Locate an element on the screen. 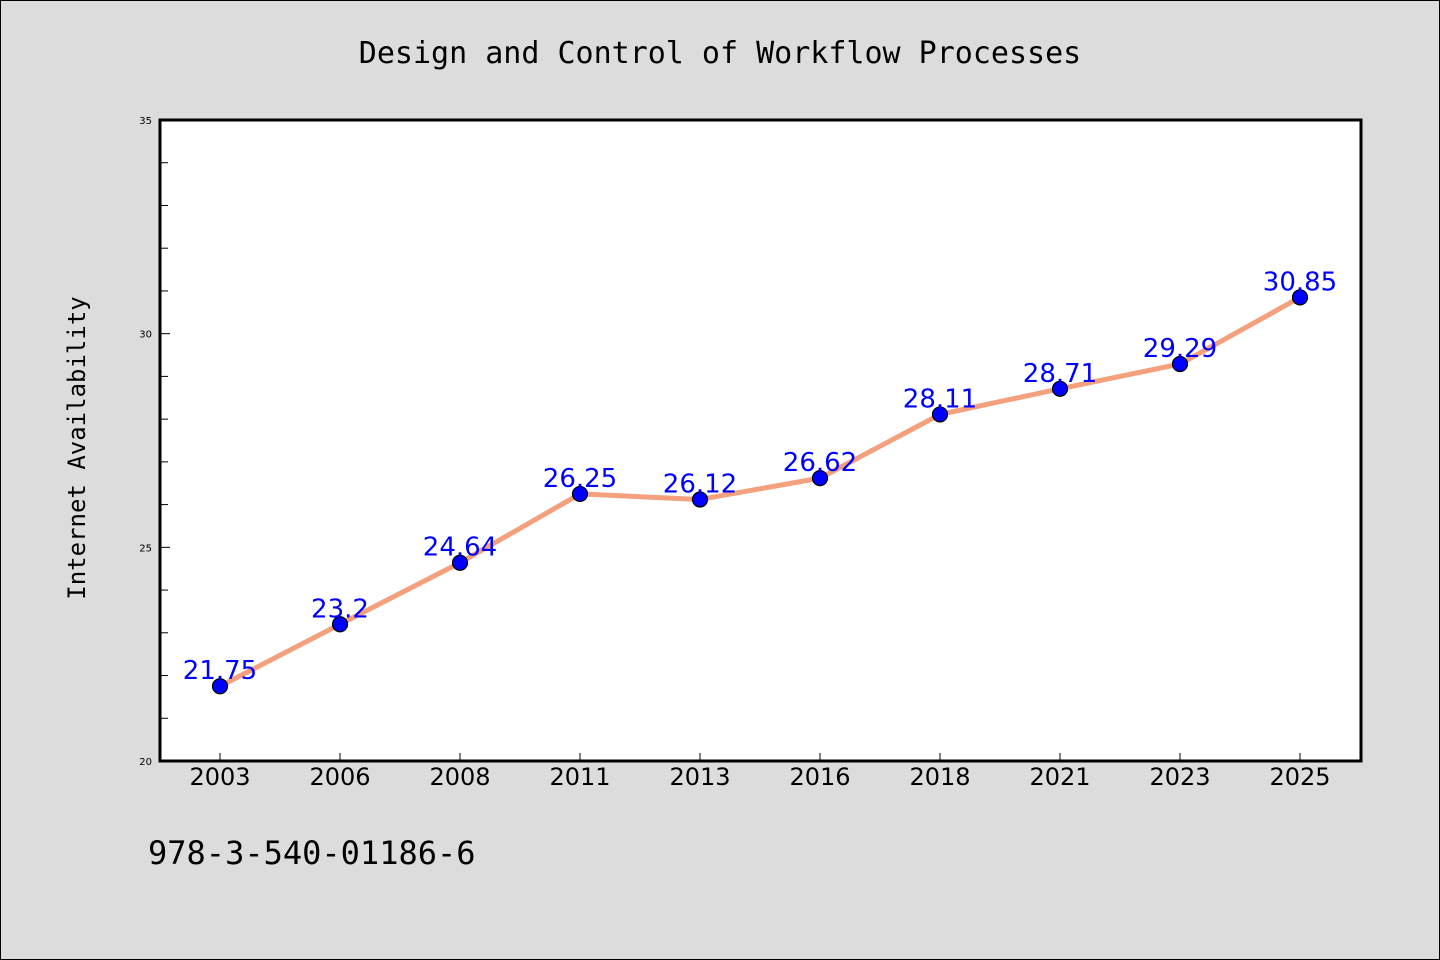 The height and width of the screenshot is (960, 1440). y-tick-label: 35 is located at coordinates (145, 121).